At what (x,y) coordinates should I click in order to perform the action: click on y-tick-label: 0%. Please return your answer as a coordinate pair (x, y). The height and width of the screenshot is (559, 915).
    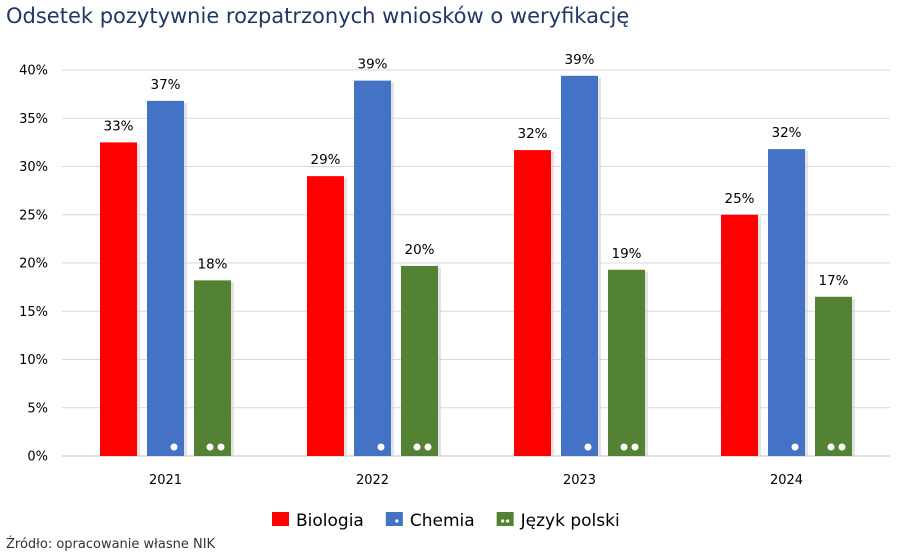
    Looking at the image, I should click on (37, 457).